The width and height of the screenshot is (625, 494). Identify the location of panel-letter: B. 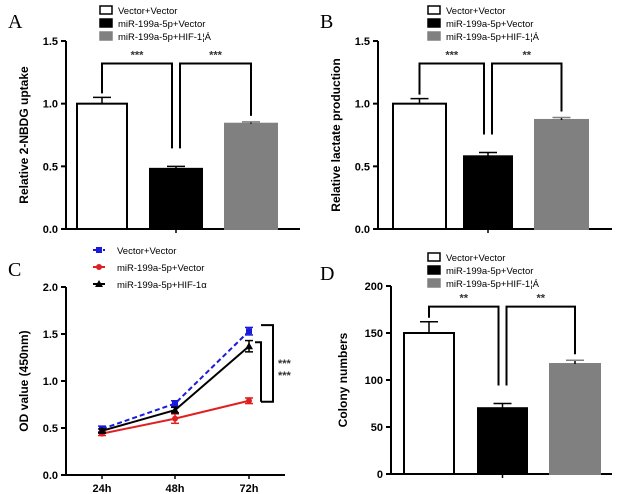
(326, 22).